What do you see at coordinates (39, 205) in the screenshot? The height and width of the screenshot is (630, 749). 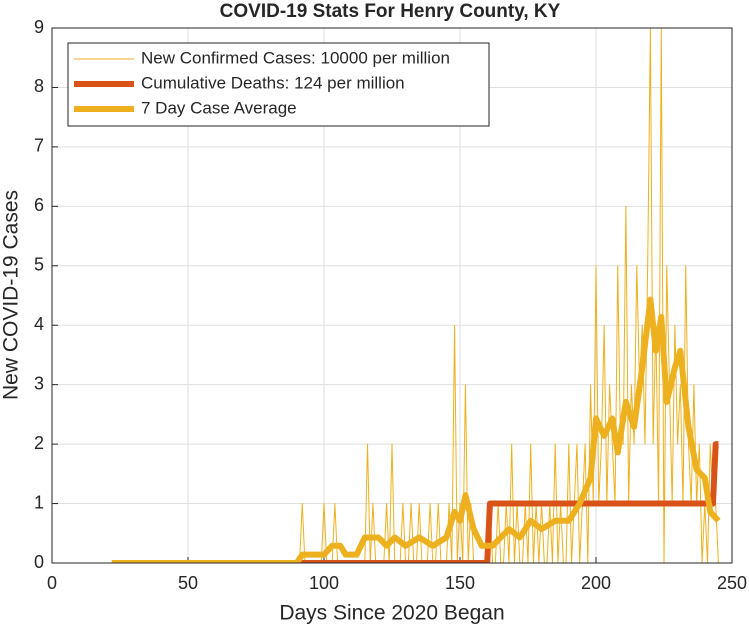 I see `y-tick-label: 6` at bounding box center [39, 205].